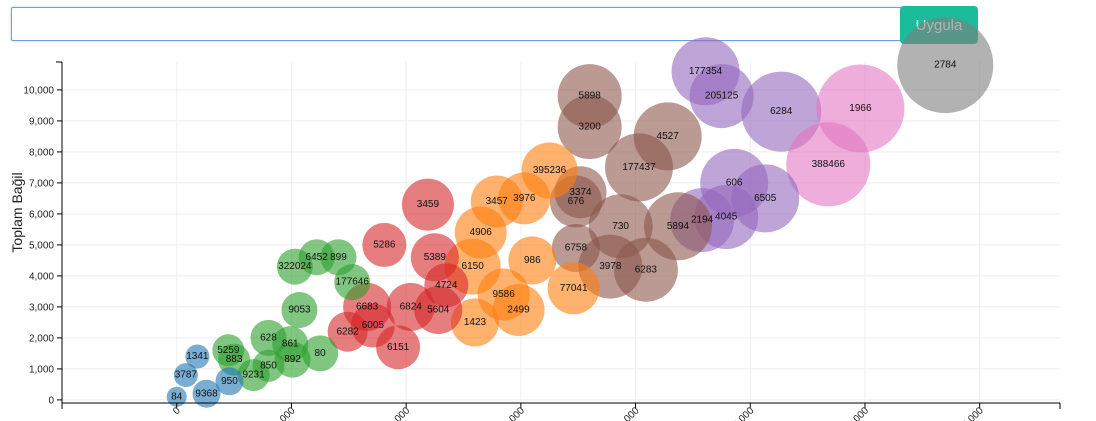 Image resolution: width=1096 pixels, height=421 pixels. What do you see at coordinates (590, 96) in the screenshot?
I see `bubble-label: 5898` at bounding box center [590, 96].